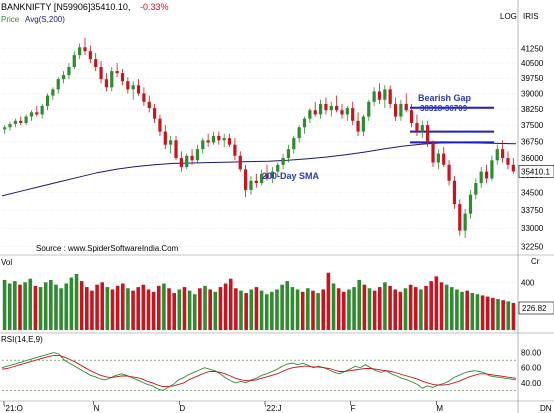  I want to click on x-tick-label: F, so click(353, 408).